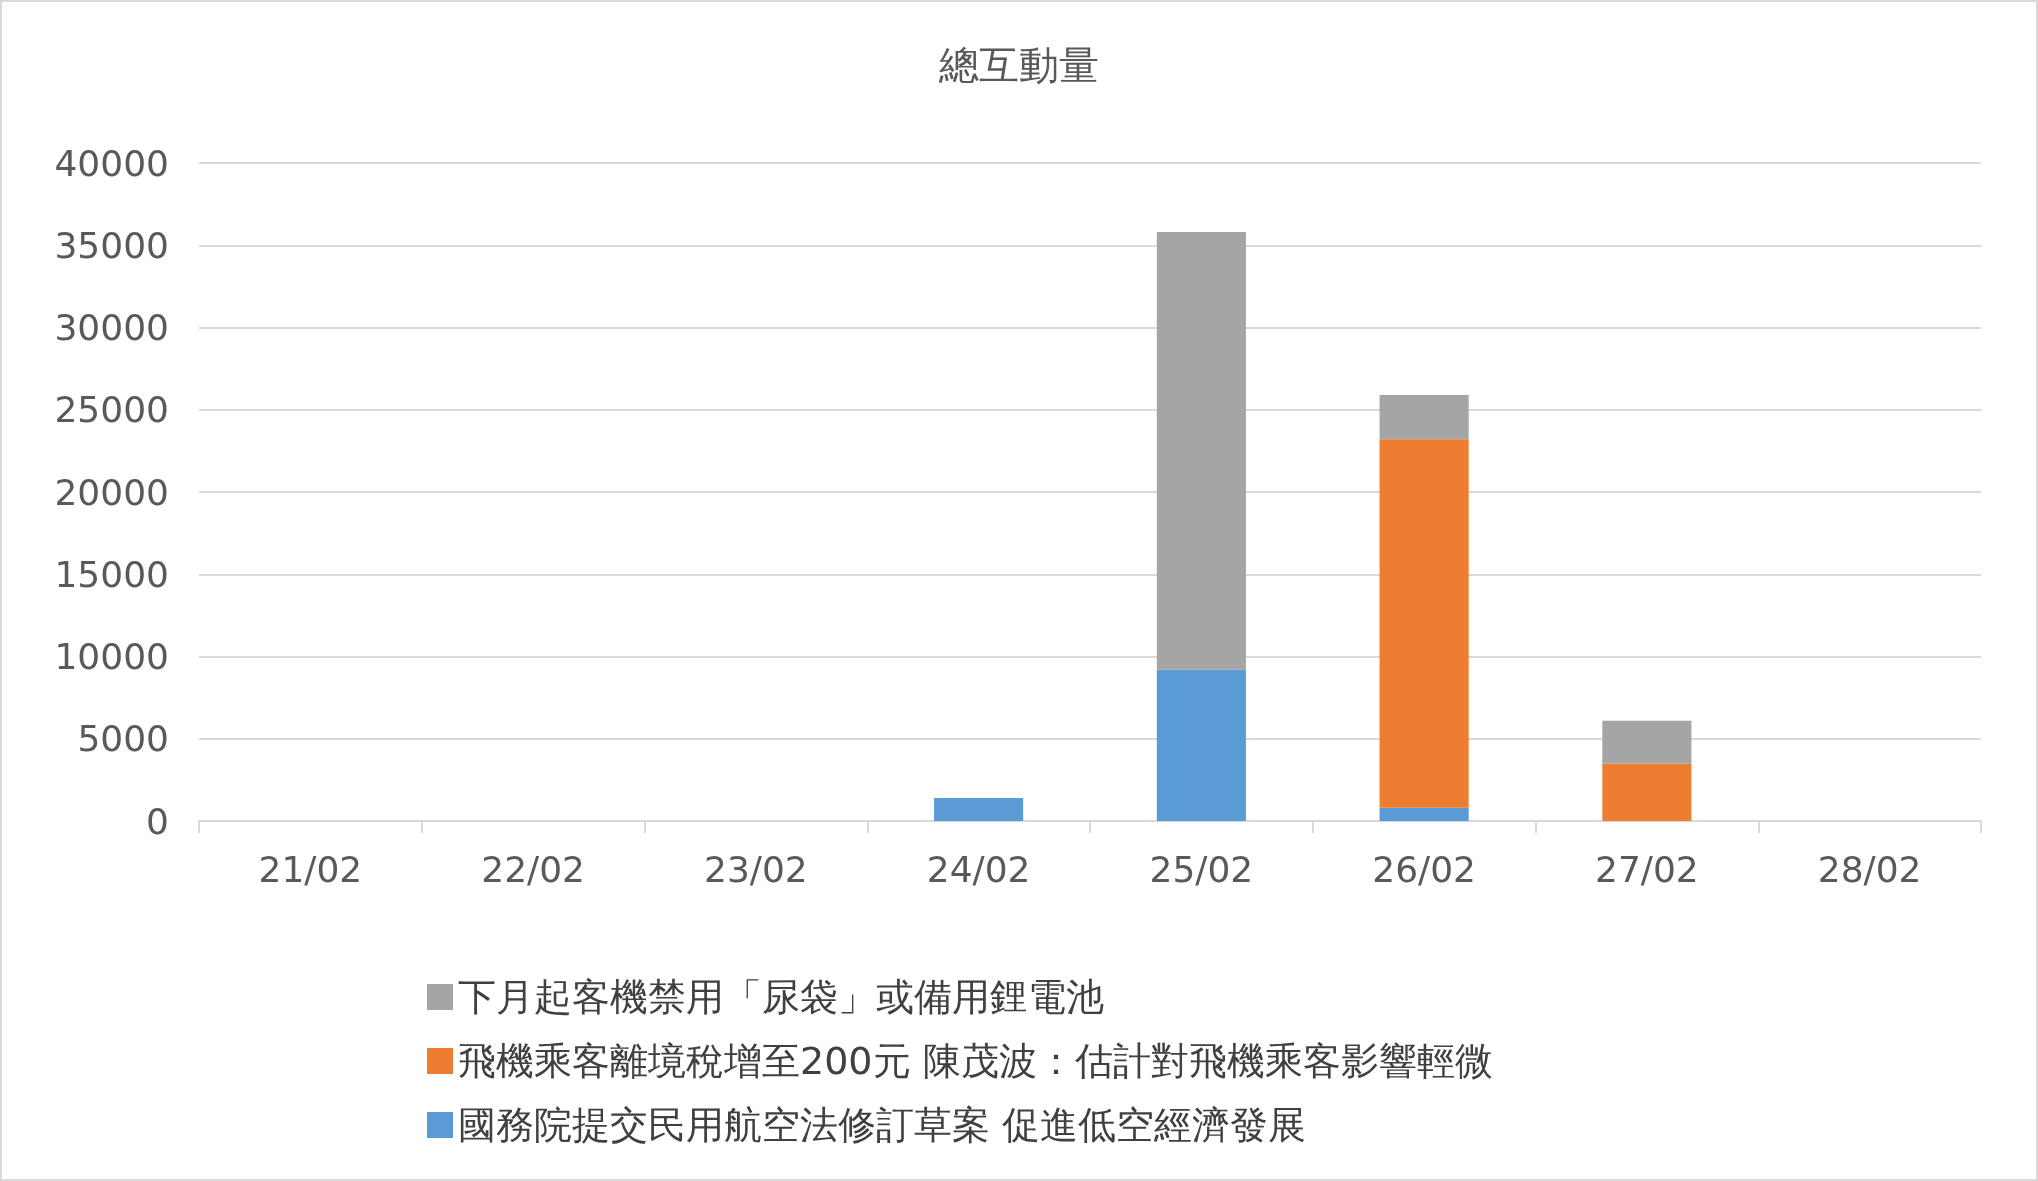  What do you see at coordinates (111, 163) in the screenshot?
I see `y-tick-label: 40000` at bounding box center [111, 163].